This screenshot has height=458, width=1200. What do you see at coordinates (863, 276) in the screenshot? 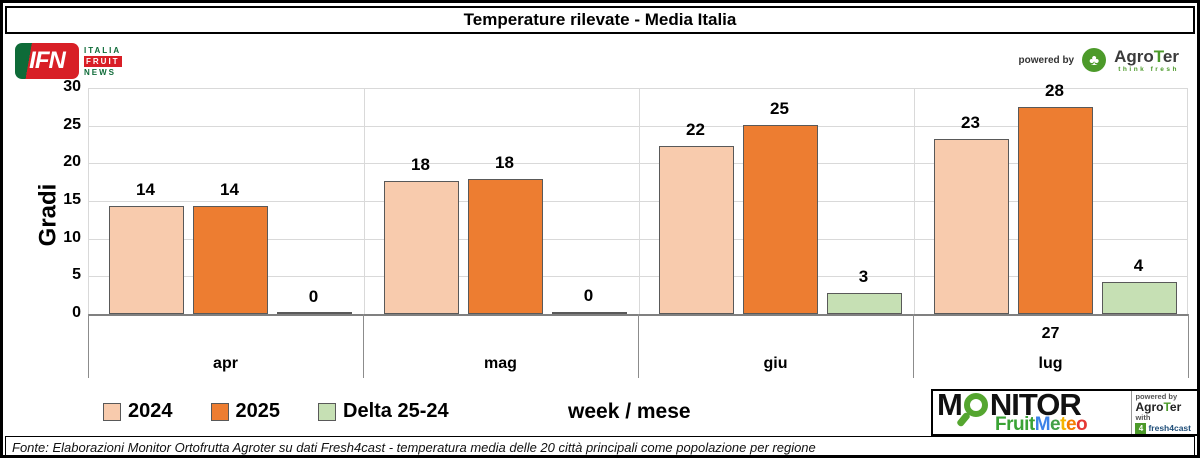
I see `bar-value-label: 3` at bounding box center [863, 276].